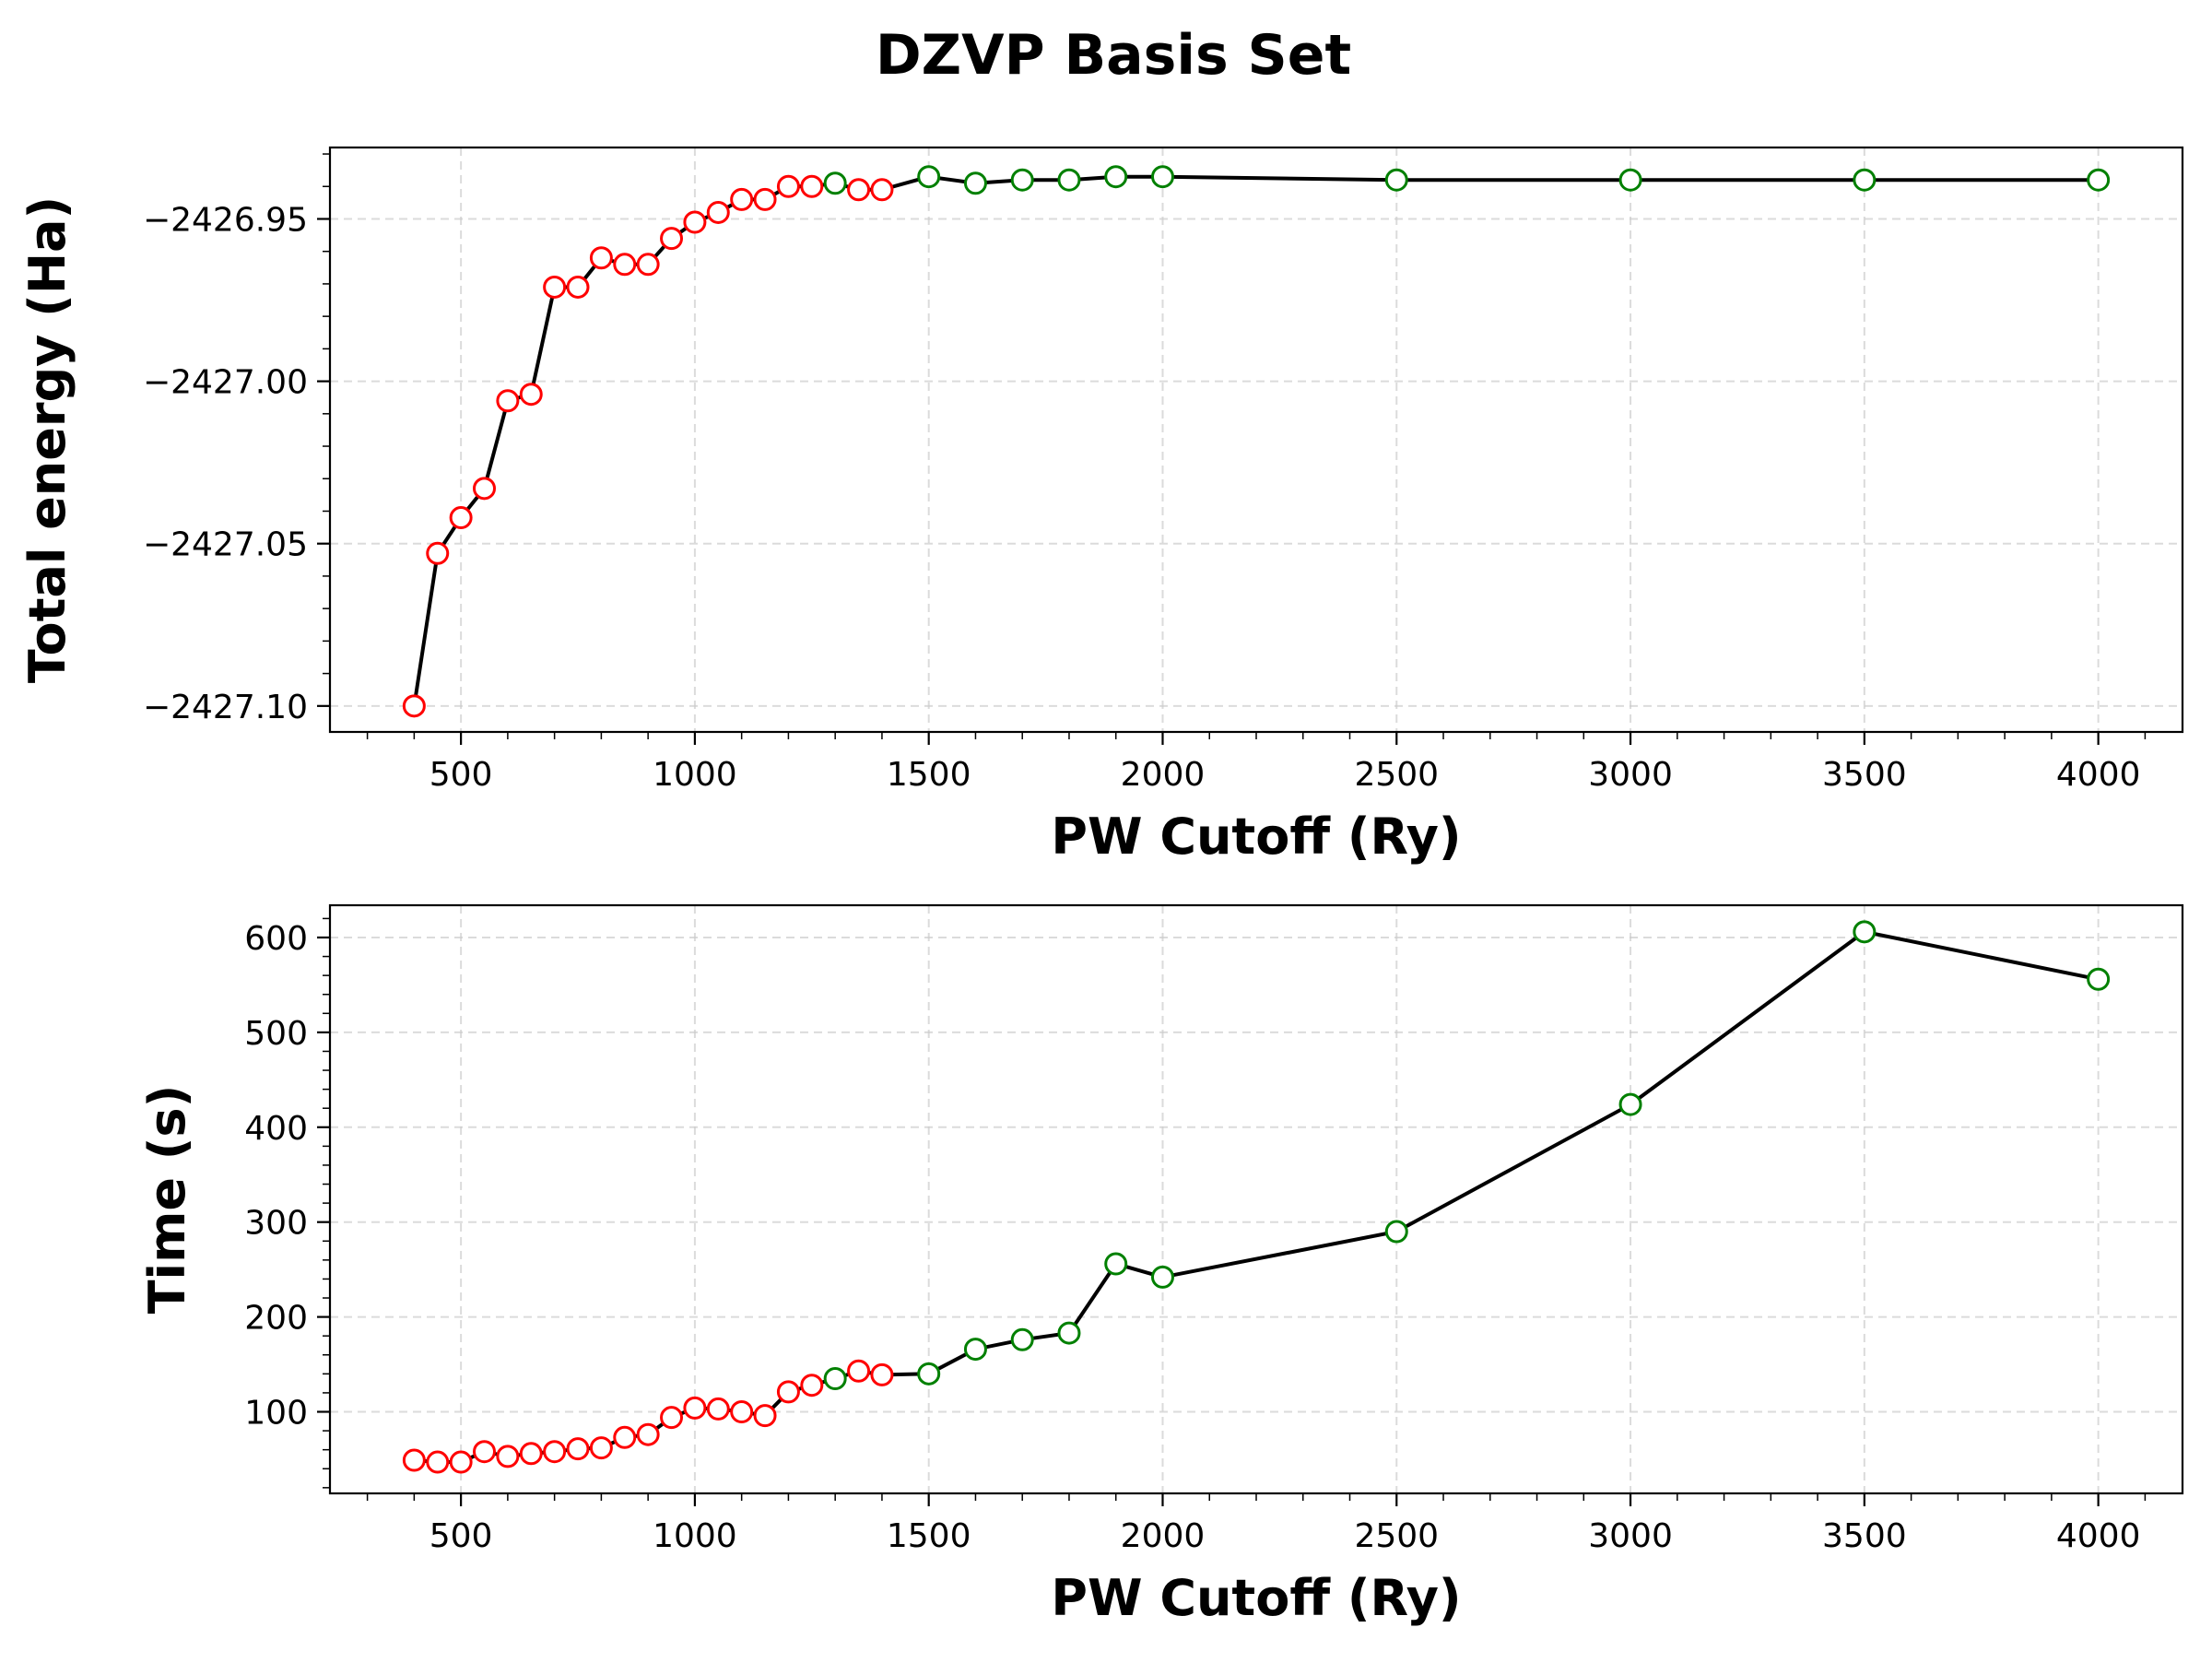 This screenshot has height=1663, width=2212. Describe the element at coordinates (276, 1319) in the screenshot. I see `y-tick-label: 200` at that location.